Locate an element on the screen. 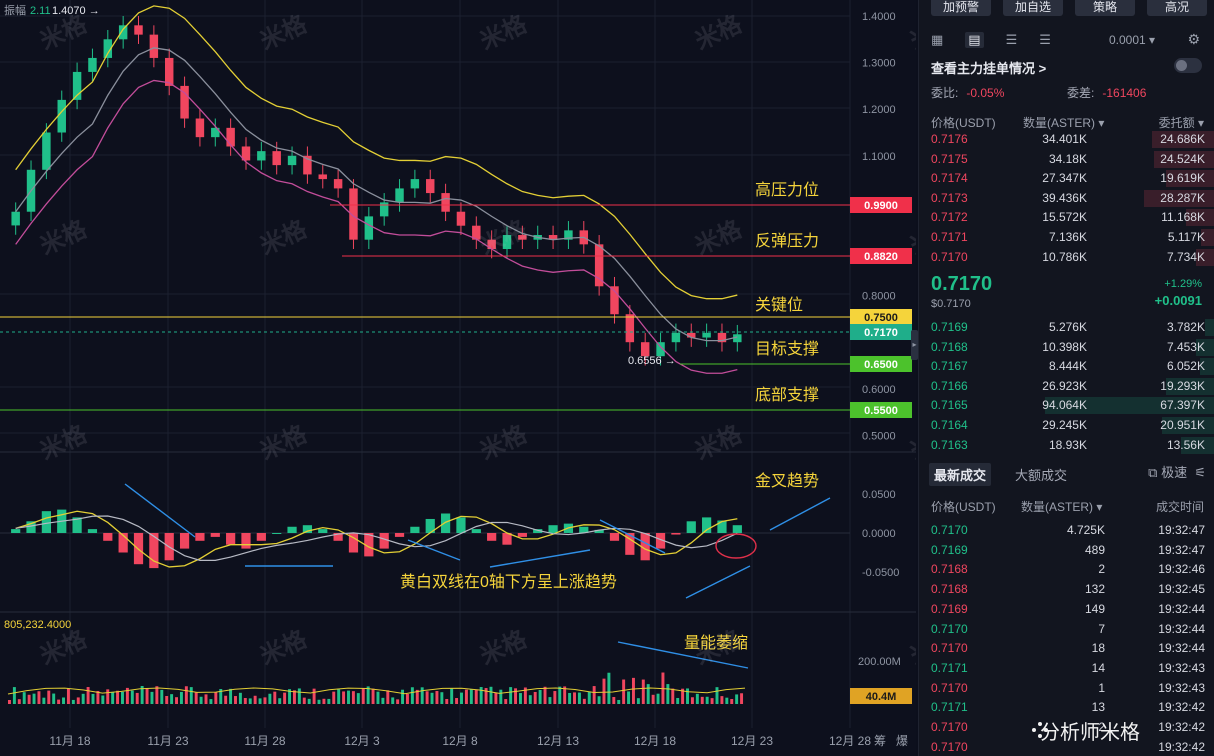  bid-row: 0.7167 8.444K 6.052K is located at coordinates (1066, 366).